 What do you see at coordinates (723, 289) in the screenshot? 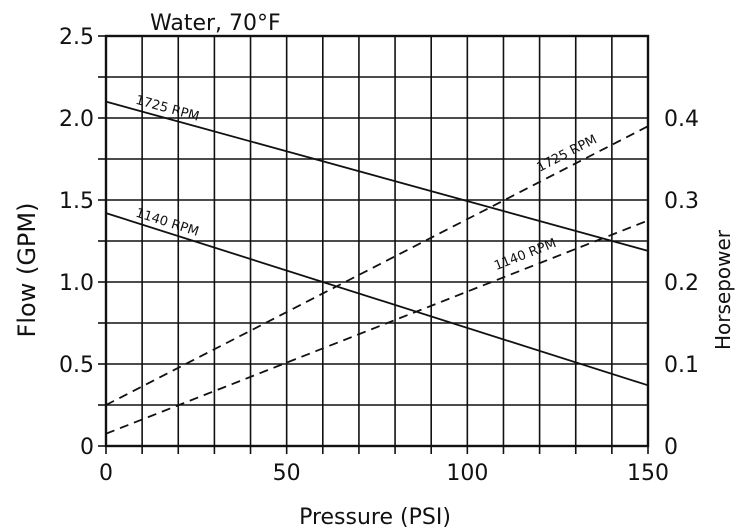
I see `y-axis-right-label: Horsepower` at bounding box center [723, 289].